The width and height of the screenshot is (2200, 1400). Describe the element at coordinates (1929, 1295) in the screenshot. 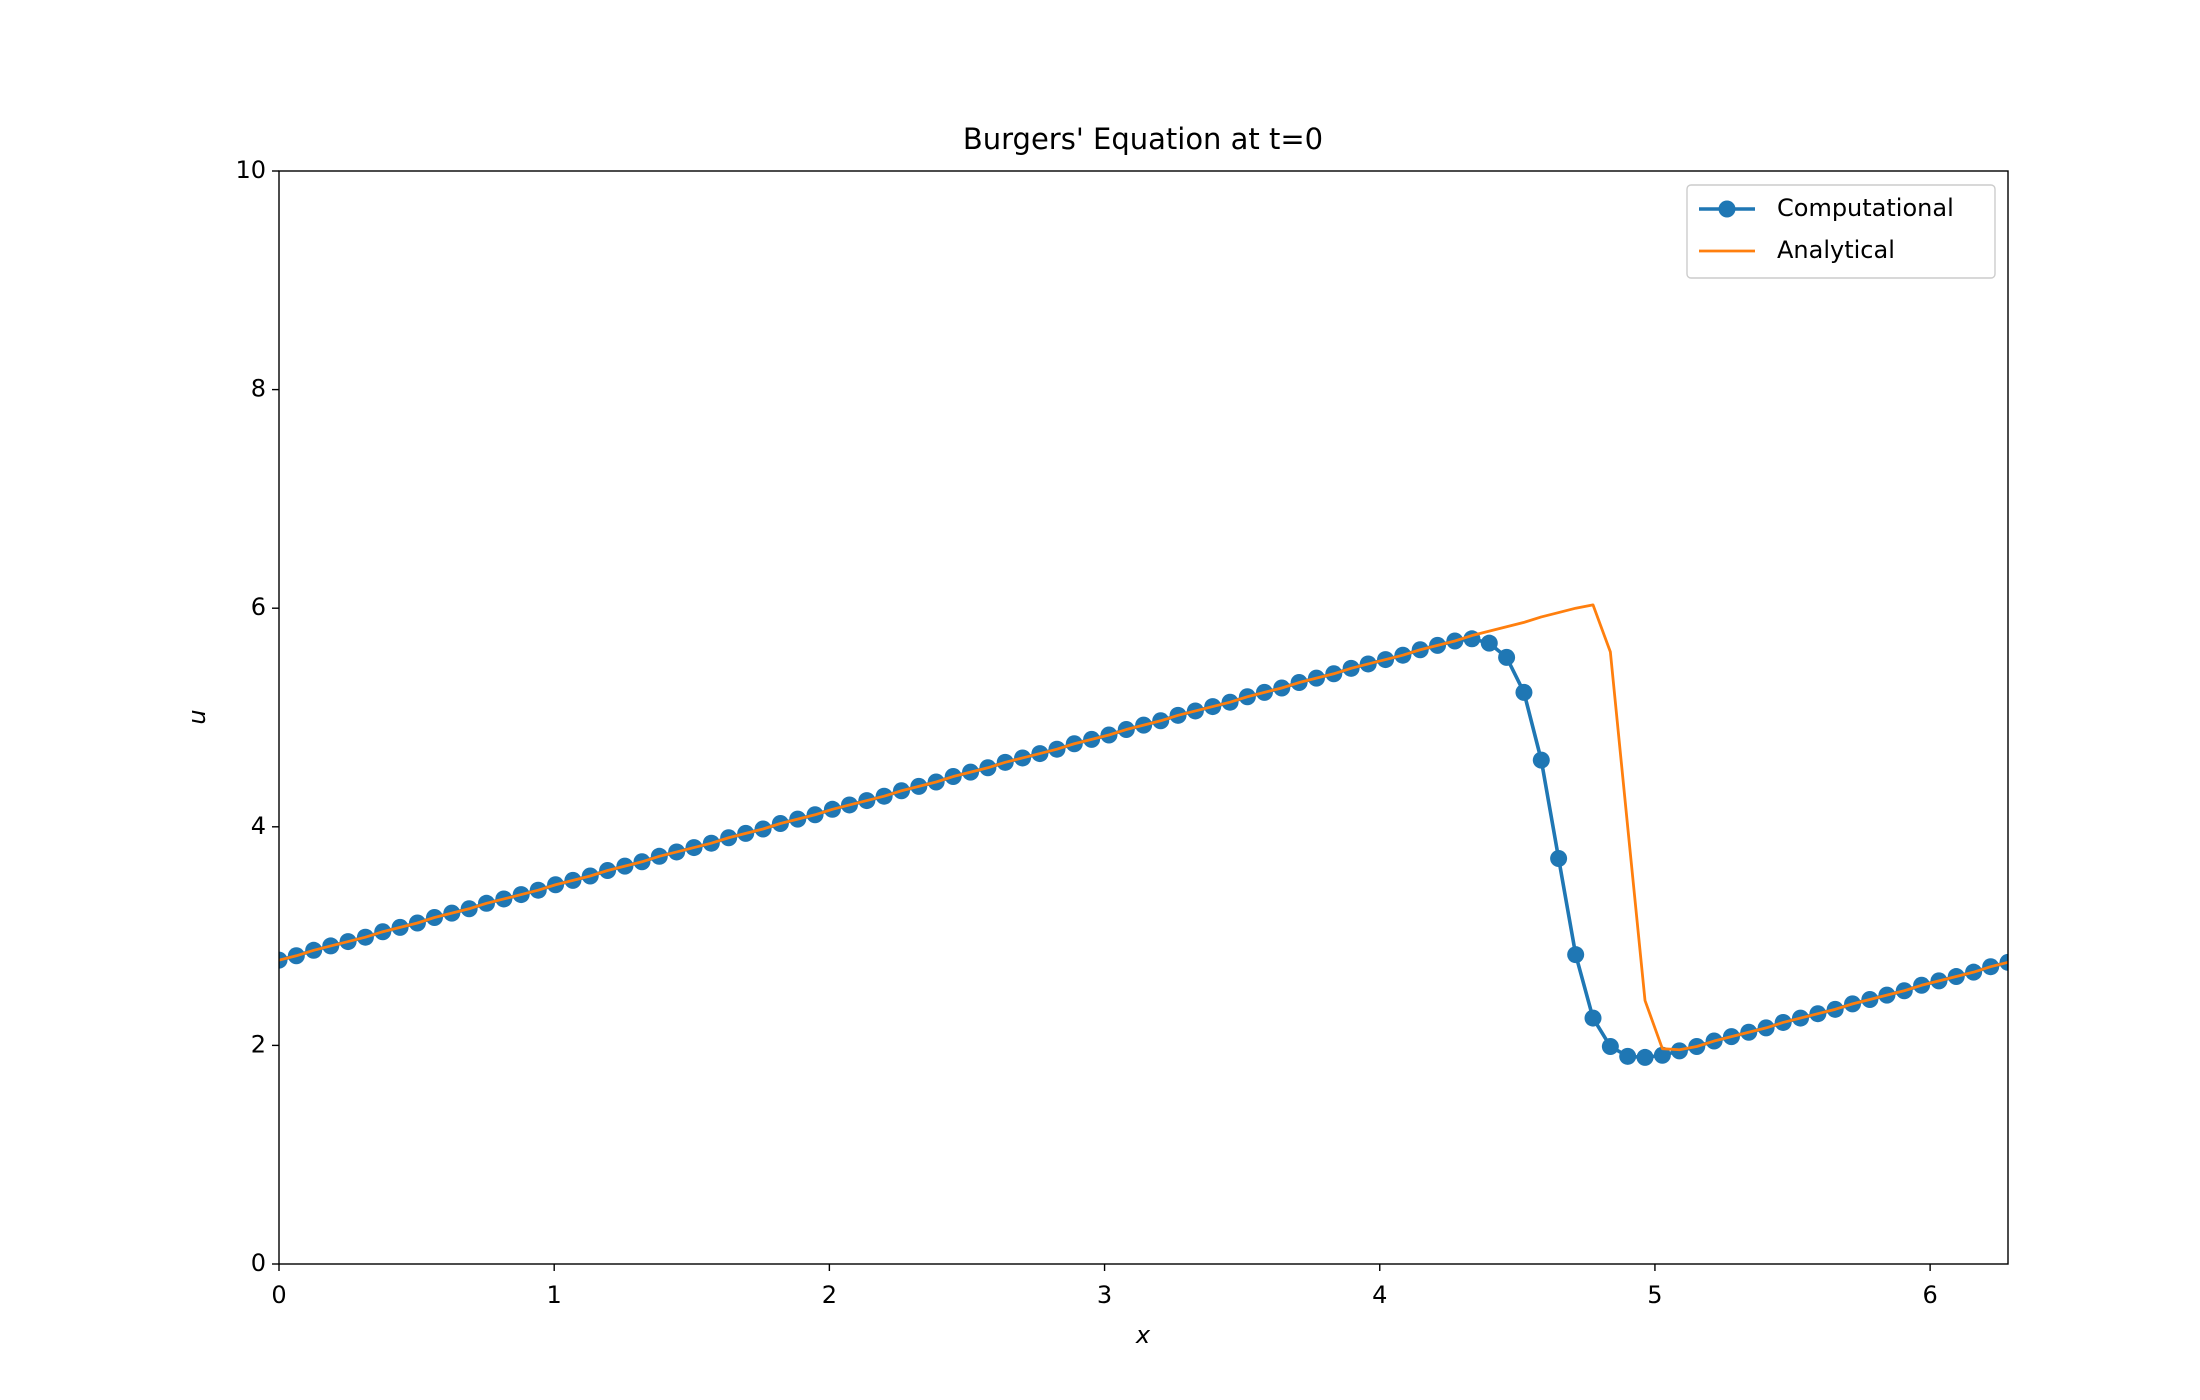

I see `x-tick-label: 6` at that location.